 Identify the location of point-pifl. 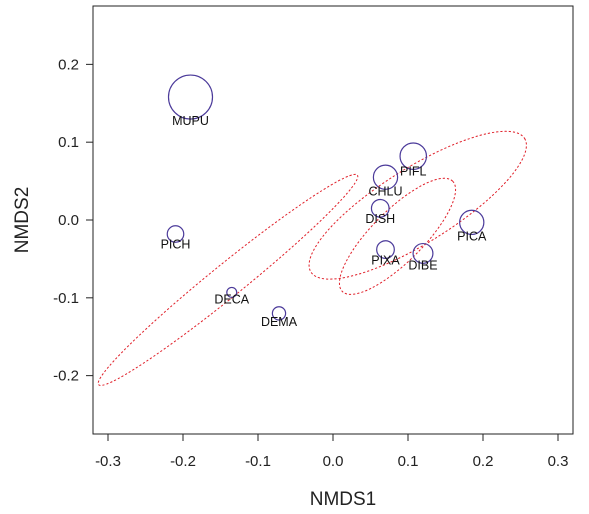
(413, 156).